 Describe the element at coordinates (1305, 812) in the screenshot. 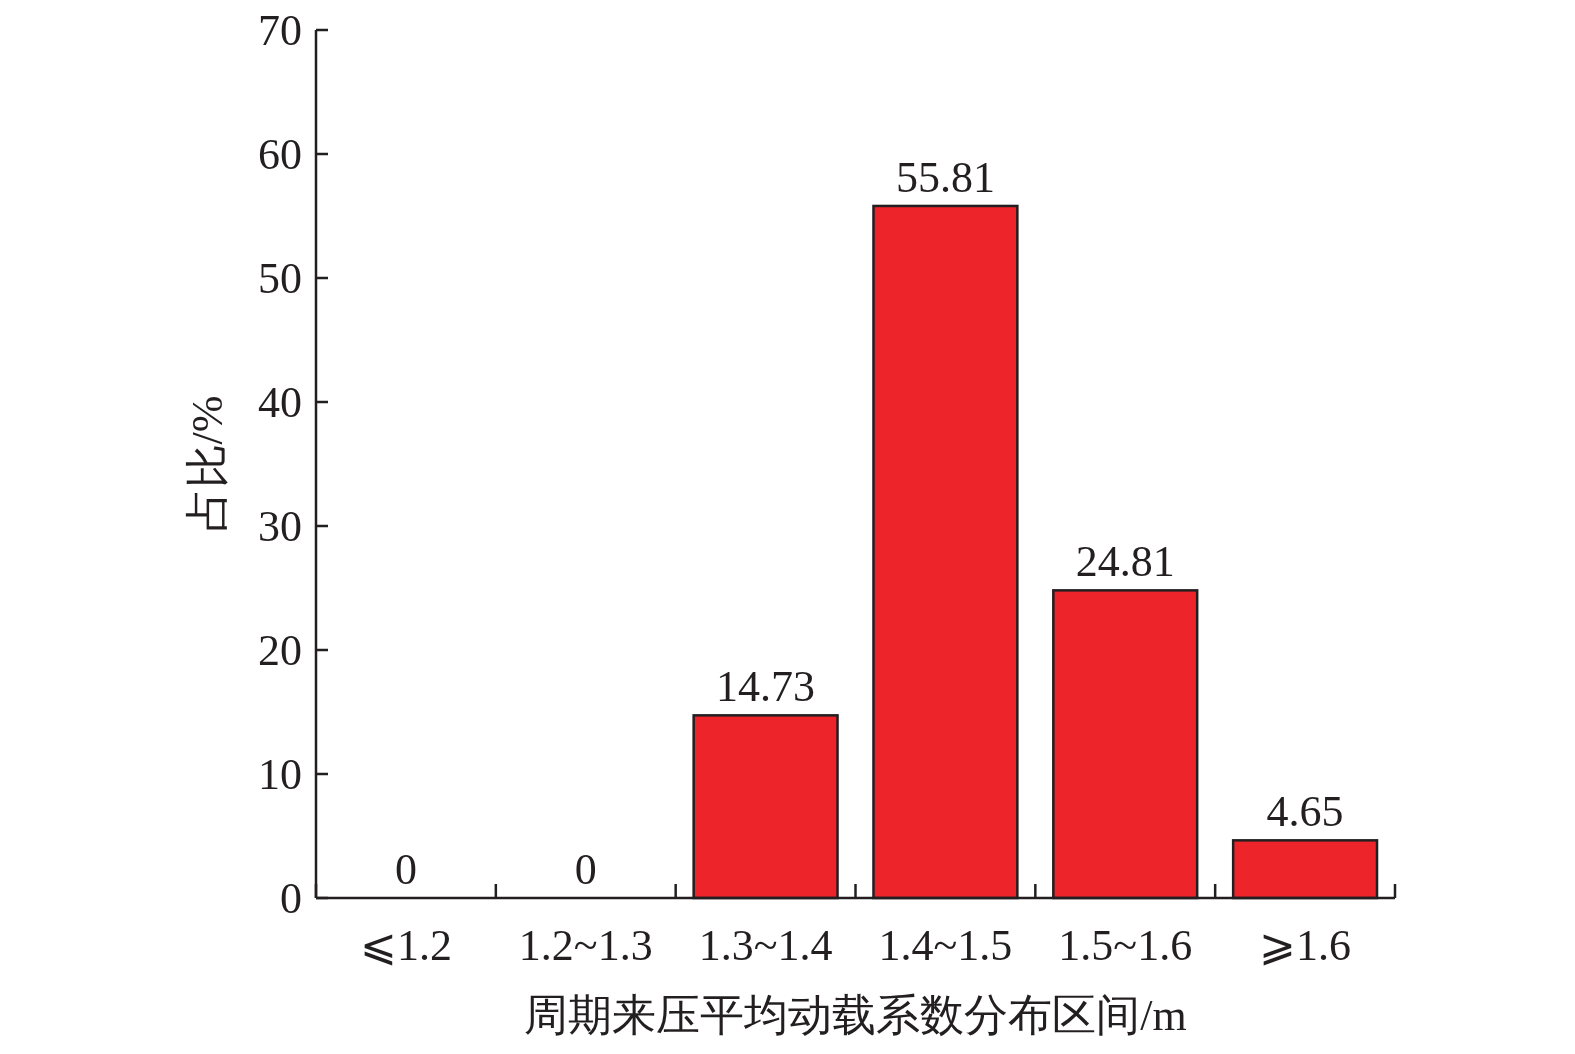

I see `data-label: 4.65` at that location.